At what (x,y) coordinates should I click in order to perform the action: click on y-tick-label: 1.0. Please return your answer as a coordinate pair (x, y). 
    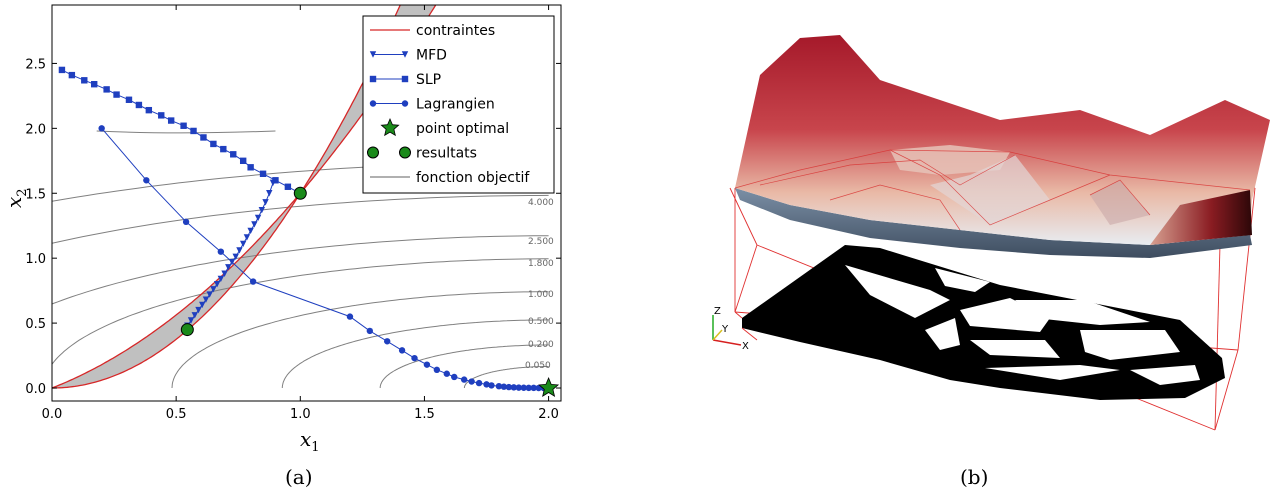
    Looking at the image, I should click on (35, 259).